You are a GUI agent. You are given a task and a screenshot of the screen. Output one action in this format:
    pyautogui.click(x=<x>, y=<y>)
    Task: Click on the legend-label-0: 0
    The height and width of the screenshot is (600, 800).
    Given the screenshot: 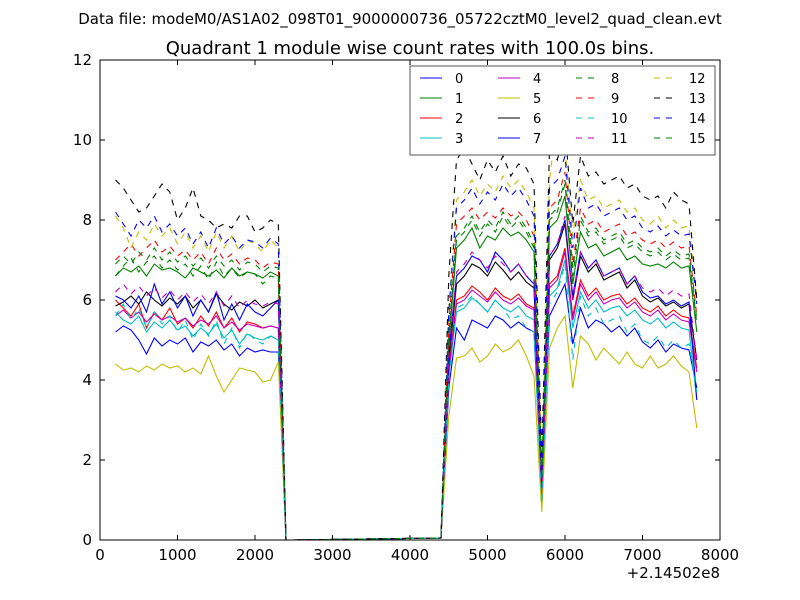 What is the action you would take?
    pyautogui.click(x=459, y=79)
    